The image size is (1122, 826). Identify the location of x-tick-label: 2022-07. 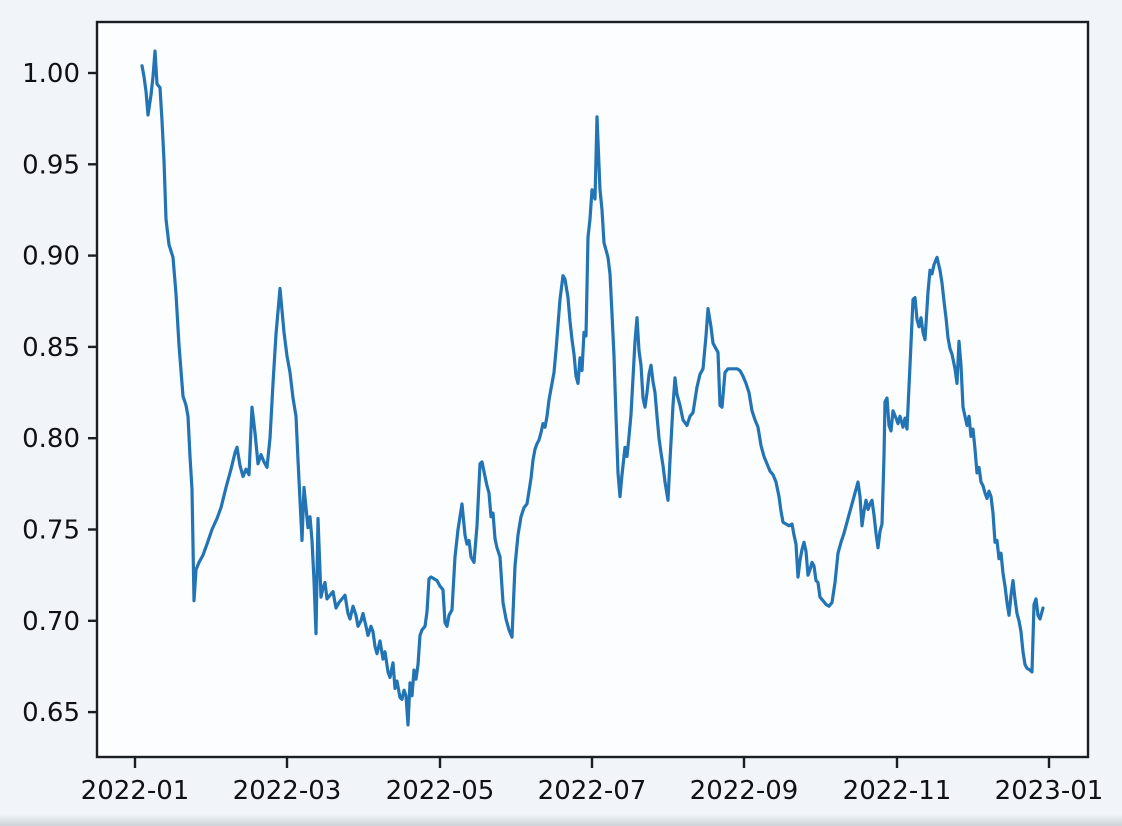
(592, 791).